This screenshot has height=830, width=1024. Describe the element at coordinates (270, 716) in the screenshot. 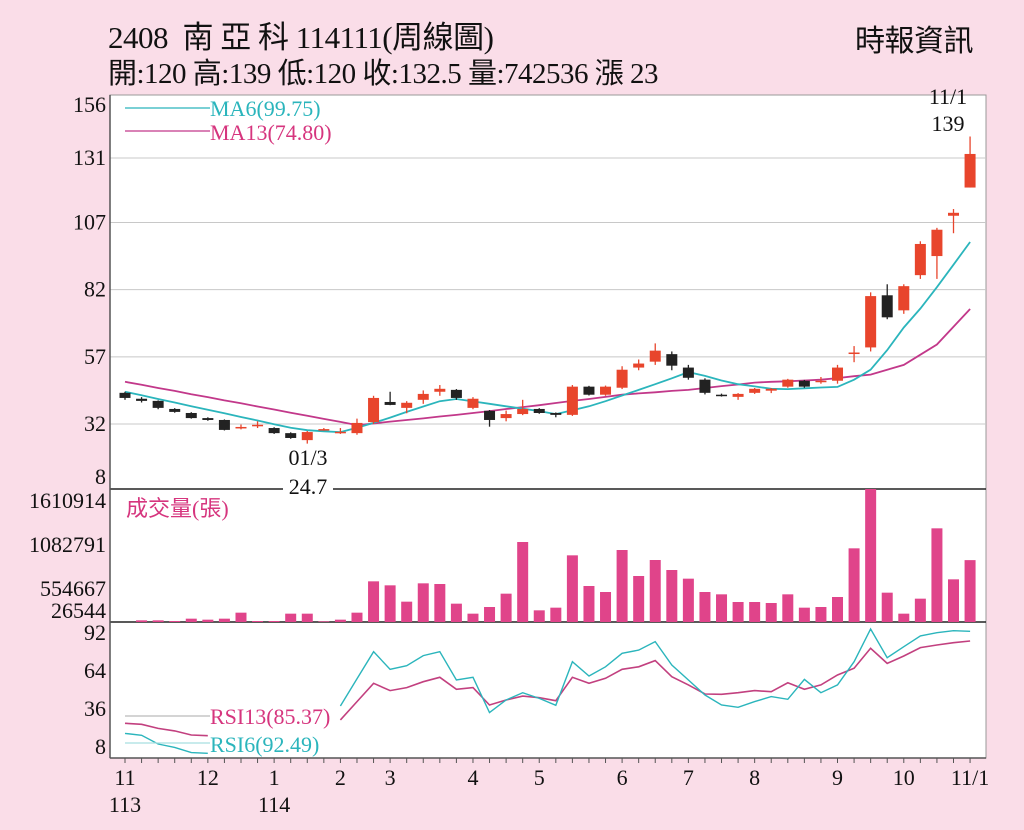

I see `rsi13-legend-label: RSI13(85.37)` at that location.